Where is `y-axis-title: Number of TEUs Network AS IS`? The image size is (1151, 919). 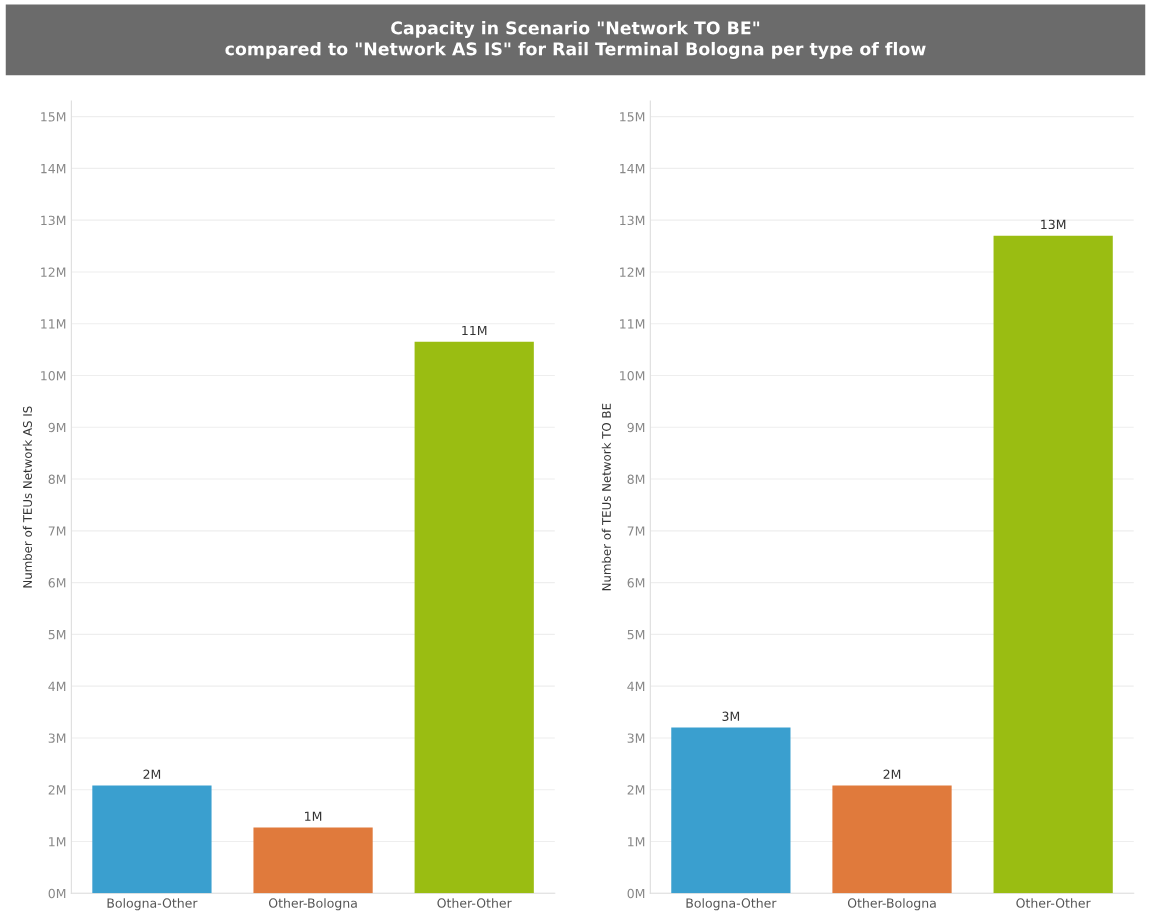 y-axis-title: Number of TEUs Network AS IS is located at coordinates (27, 497).